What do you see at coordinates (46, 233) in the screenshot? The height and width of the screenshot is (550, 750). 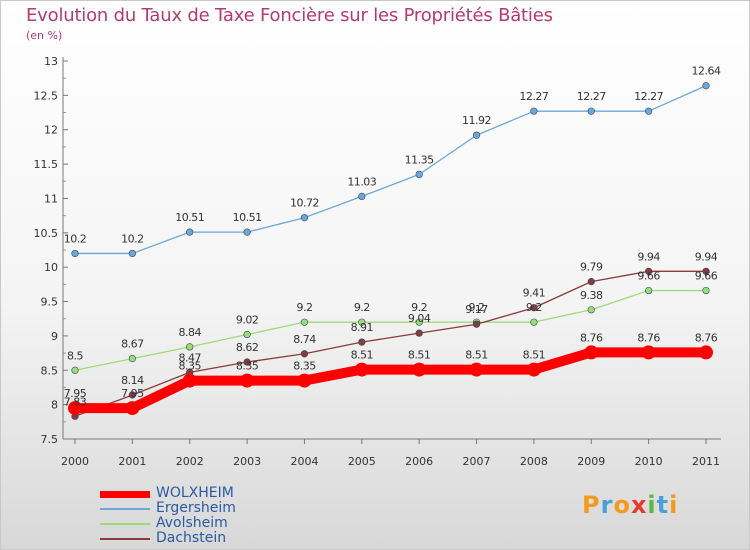 I see `y-tick-label: 10.5` at bounding box center [46, 233].